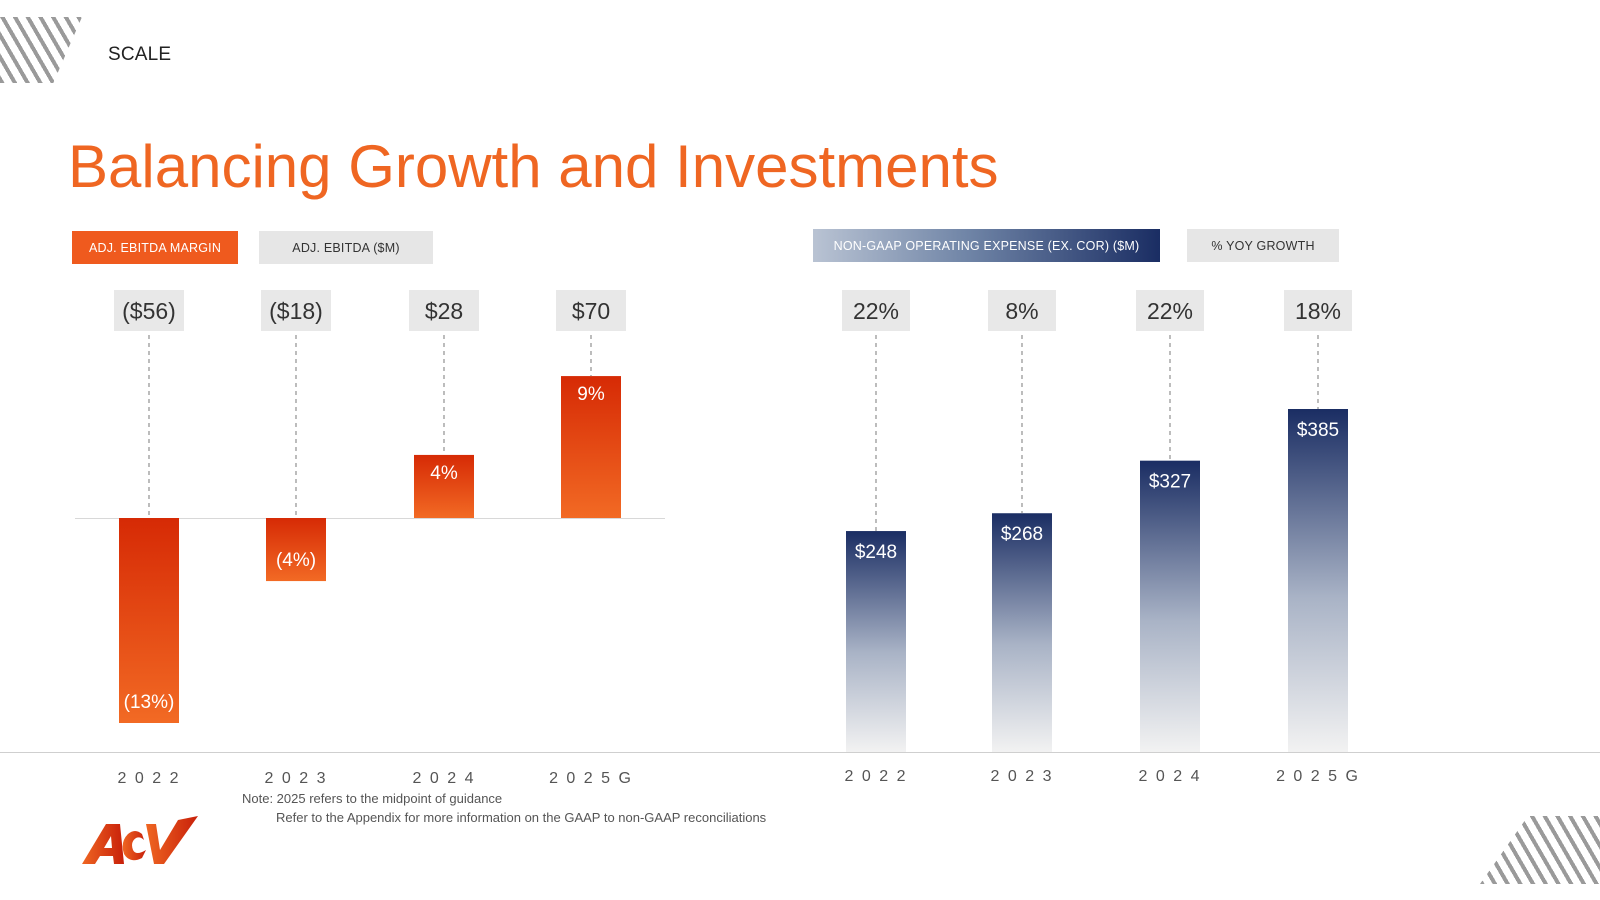  What do you see at coordinates (149, 620) in the screenshot?
I see `margin-bar-2022` at bounding box center [149, 620].